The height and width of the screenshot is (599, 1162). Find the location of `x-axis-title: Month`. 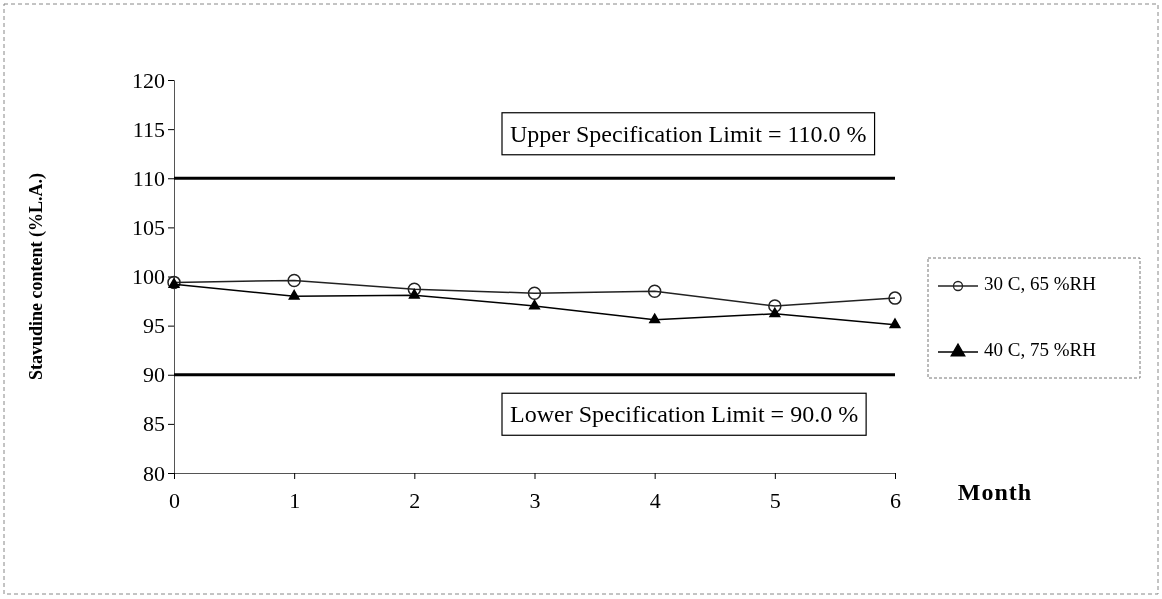

x-axis-title: Month is located at coordinates (995, 492).